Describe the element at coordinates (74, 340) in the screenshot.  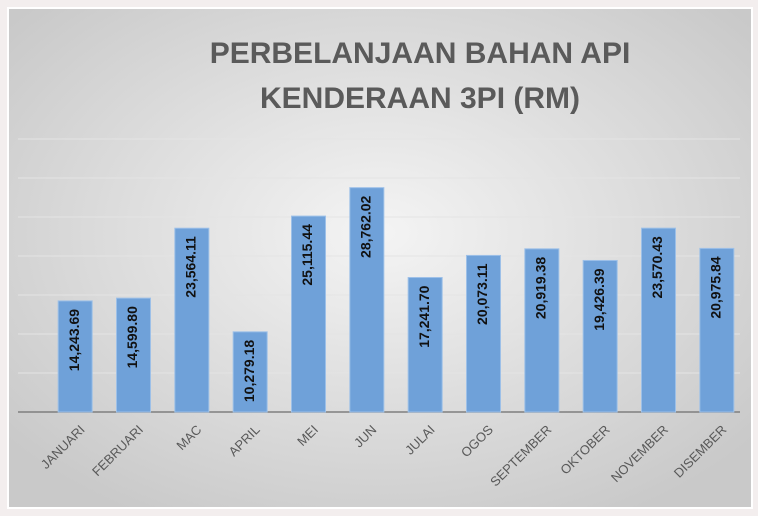
I see `value-label: 14,243.69` at that location.